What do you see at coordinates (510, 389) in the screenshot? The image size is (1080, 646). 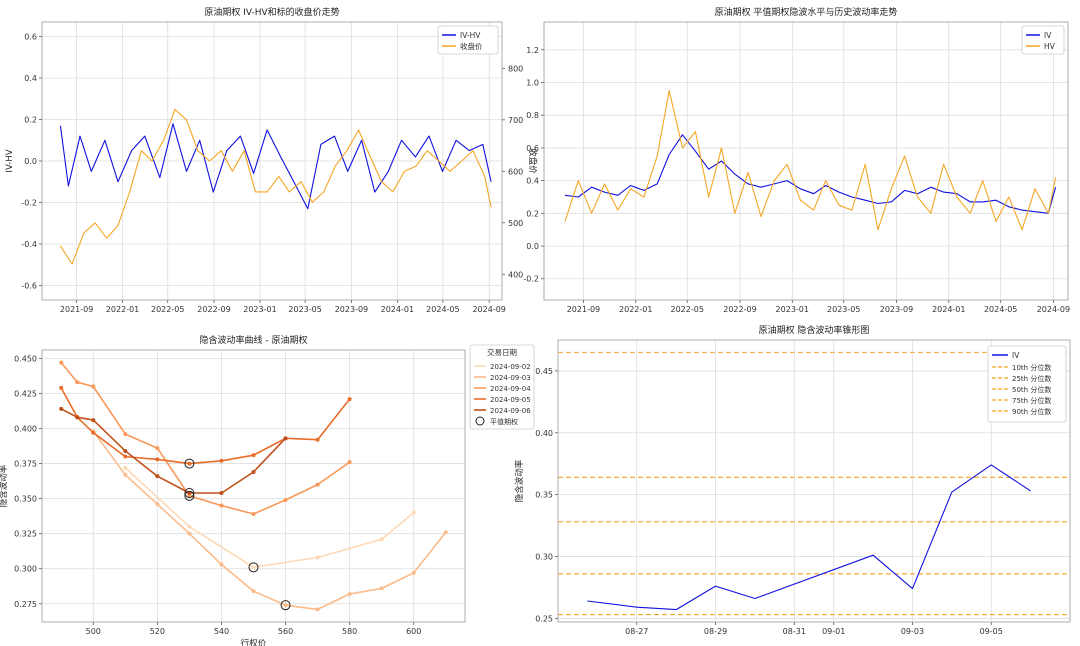 I see `legend-label: 2024-09-04` at bounding box center [510, 389].